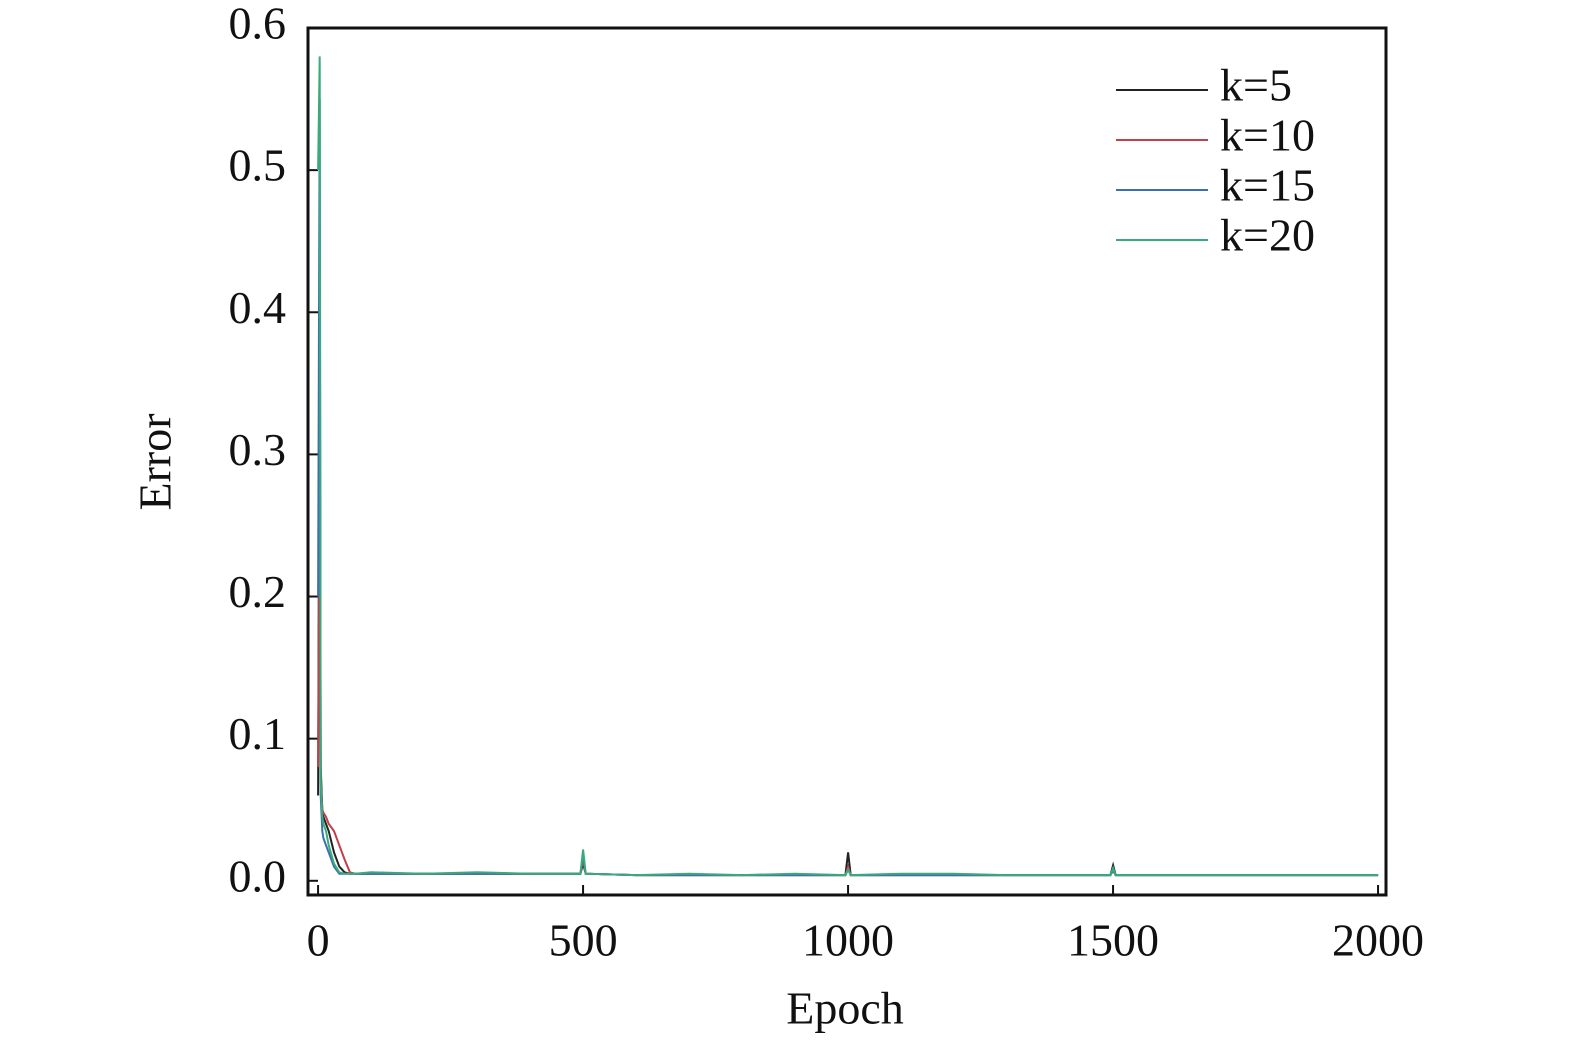  I want to click on y-tick-label: 0.4, so click(258, 307).